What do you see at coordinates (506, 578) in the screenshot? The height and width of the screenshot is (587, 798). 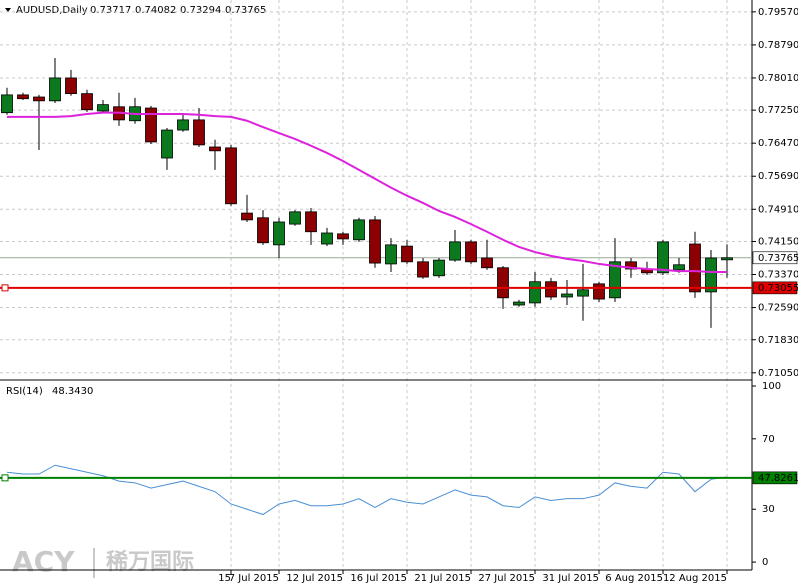 I see `x-tick-label: 27 Jul 2015` at bounding box center [506, 578].